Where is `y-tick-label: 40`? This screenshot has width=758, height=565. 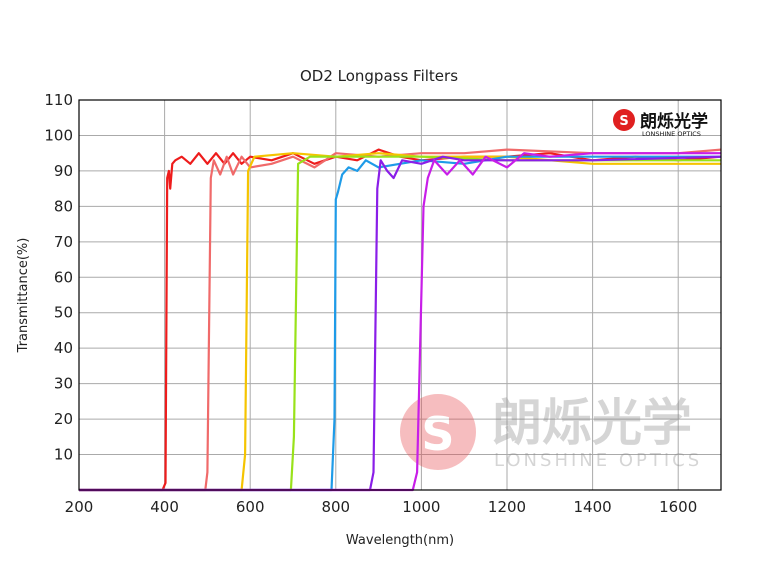 y-tick-label: 40 is located at coordinates (63, 348).